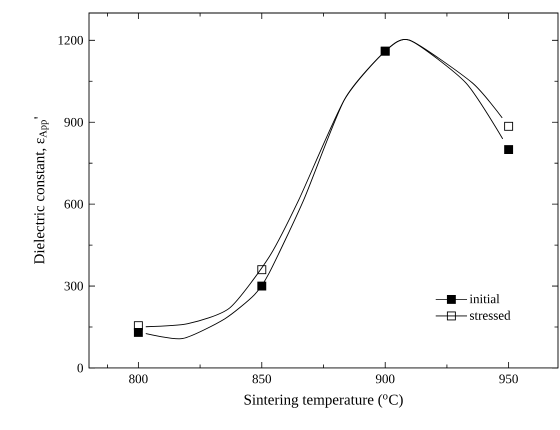  What do you see at coordinates (73, 122) in the screenshot?
I see `y-tick-label: 900` at bounding box center [73, 122].